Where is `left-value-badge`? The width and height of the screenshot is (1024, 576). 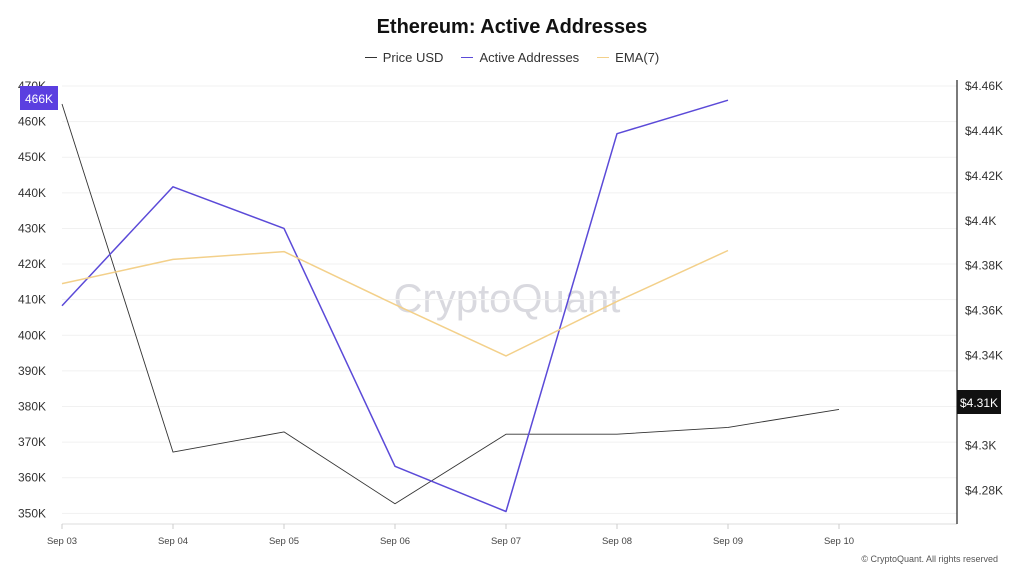 left-value-badge is located at coordinates (39, 98).